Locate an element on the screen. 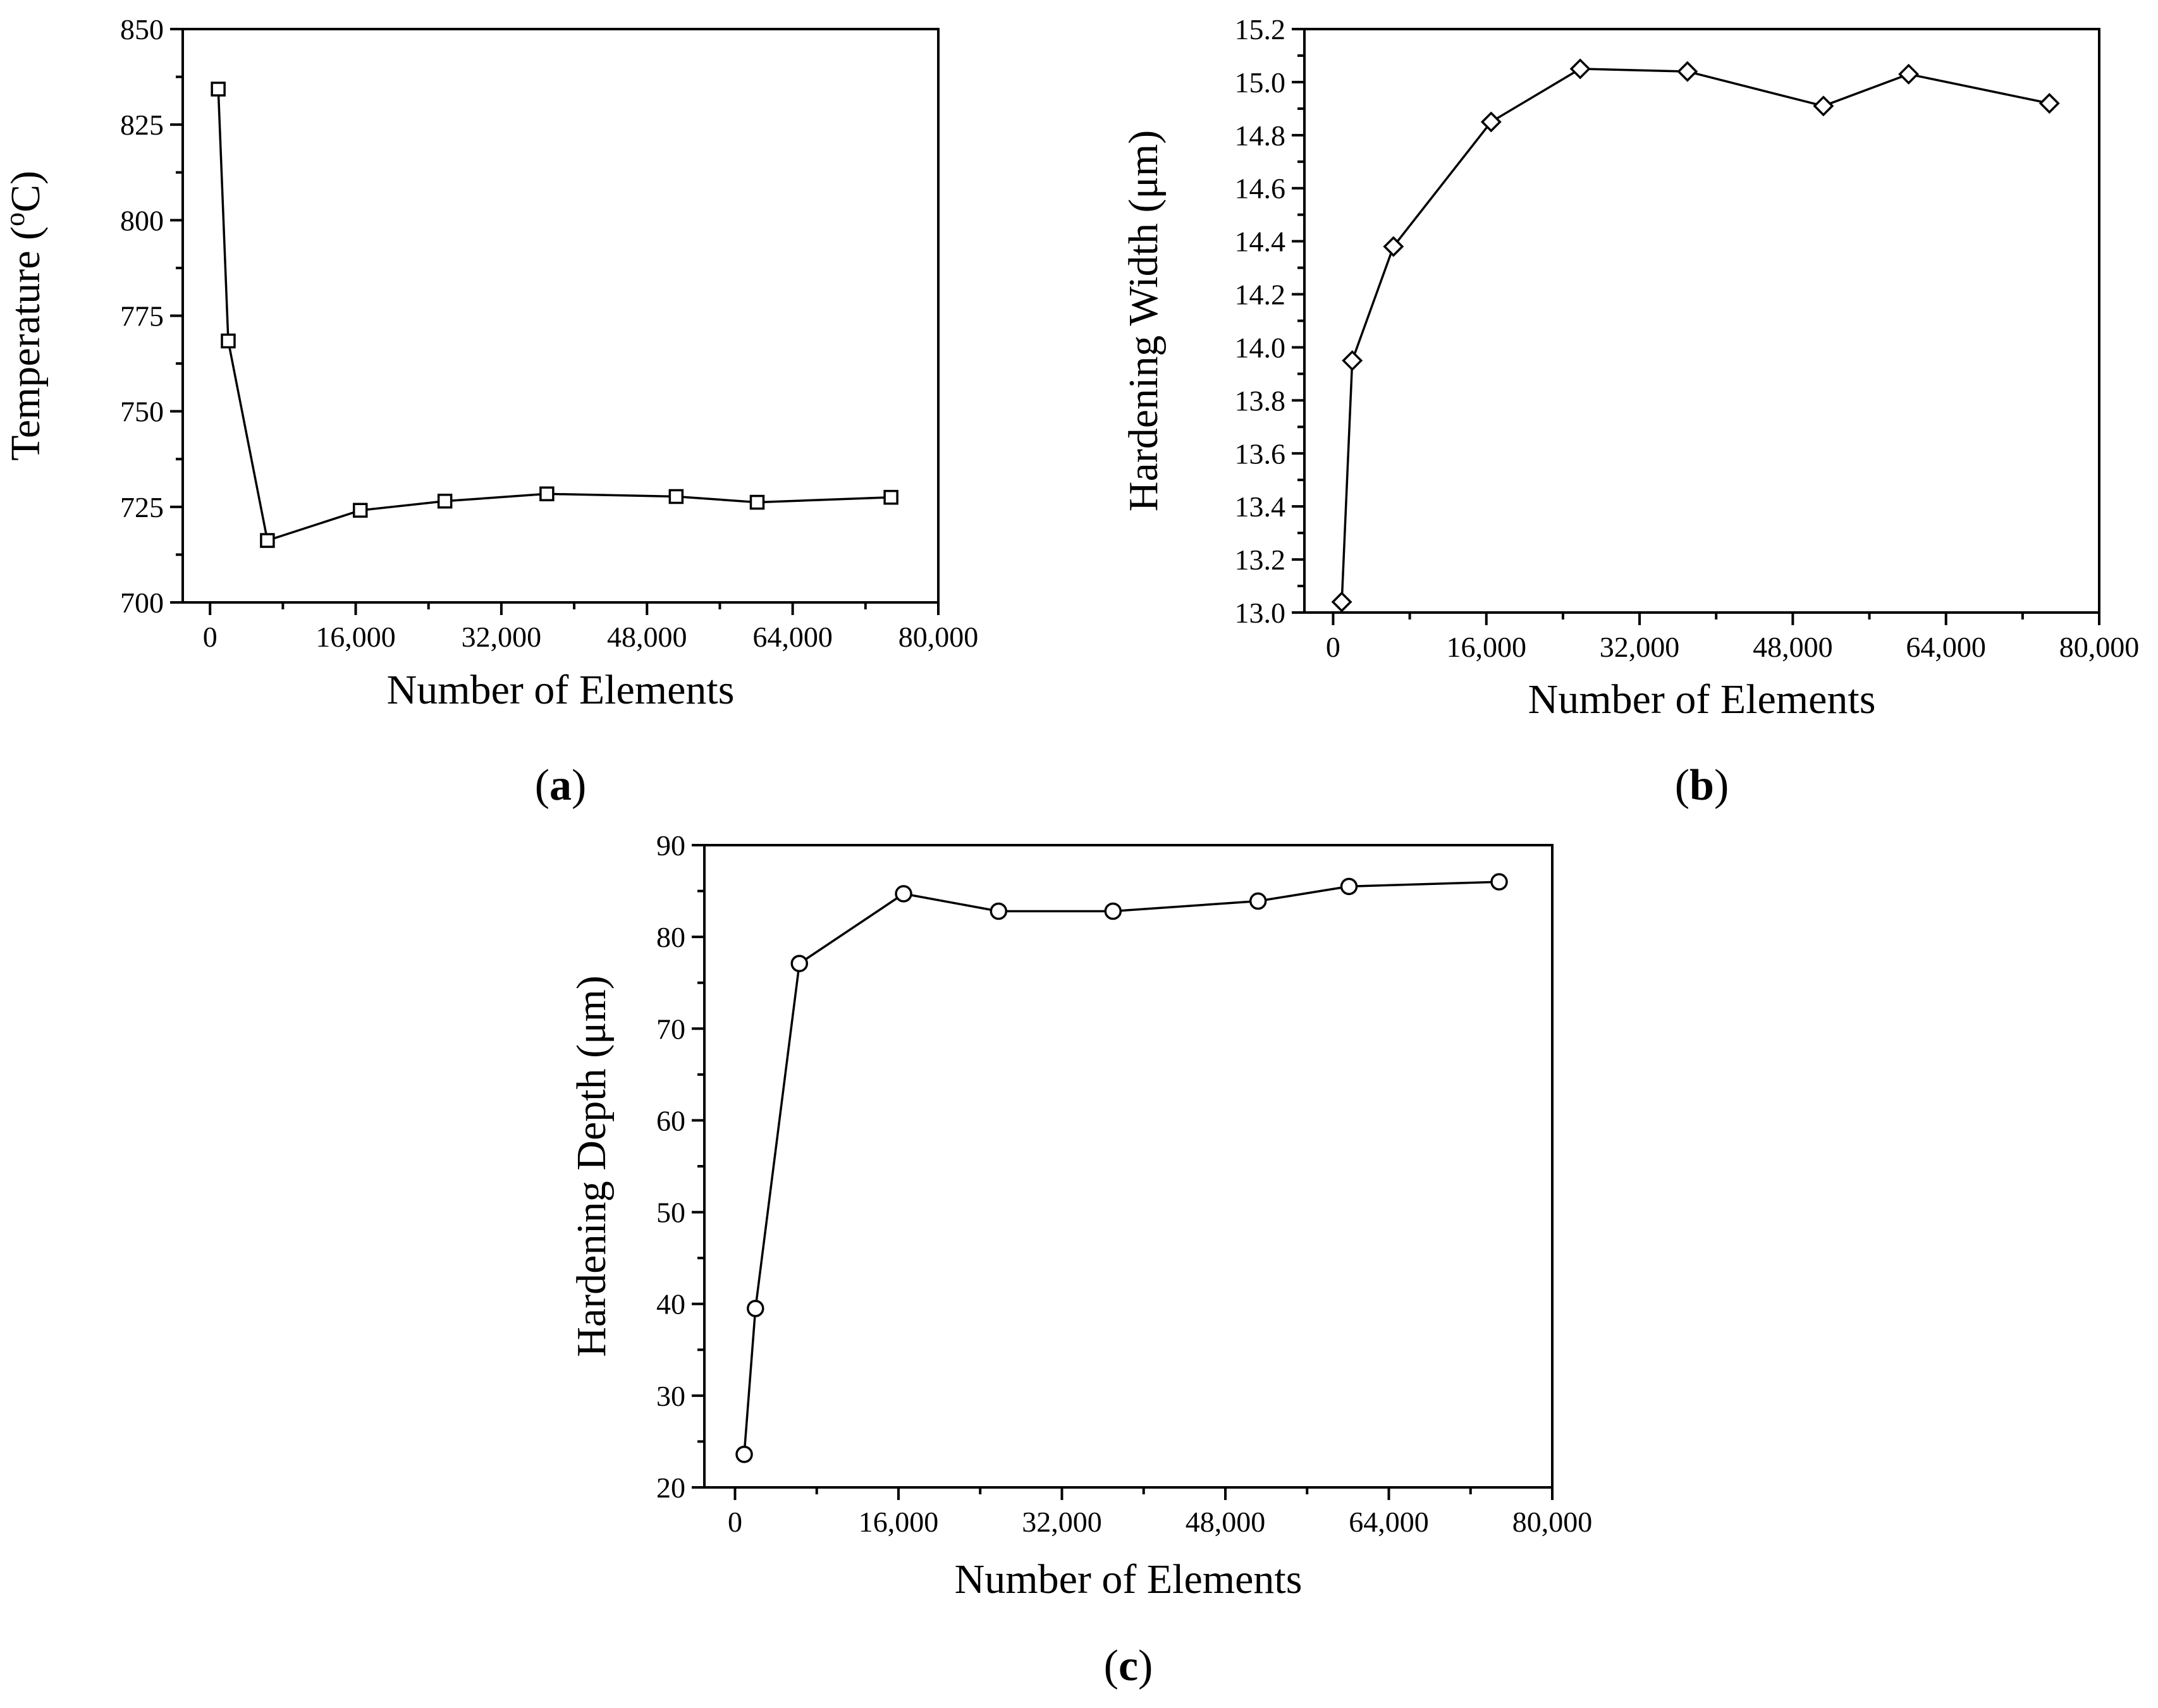  y-axis-label-main: Hardening Width (μm) is located at coordinates (1143, 321).